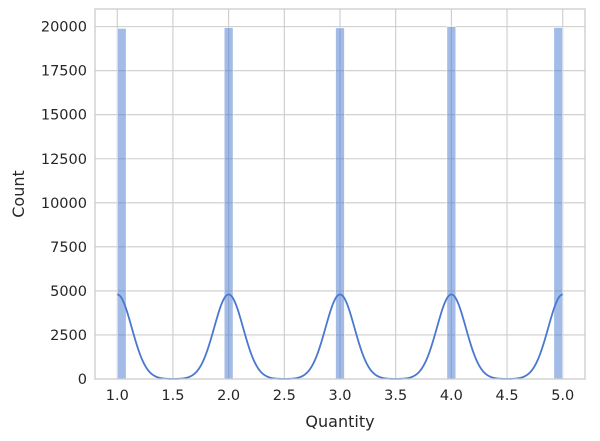 This screenshot has height=441, width=600. I want to click on y-tick-label: 17500, so click(64, 72).